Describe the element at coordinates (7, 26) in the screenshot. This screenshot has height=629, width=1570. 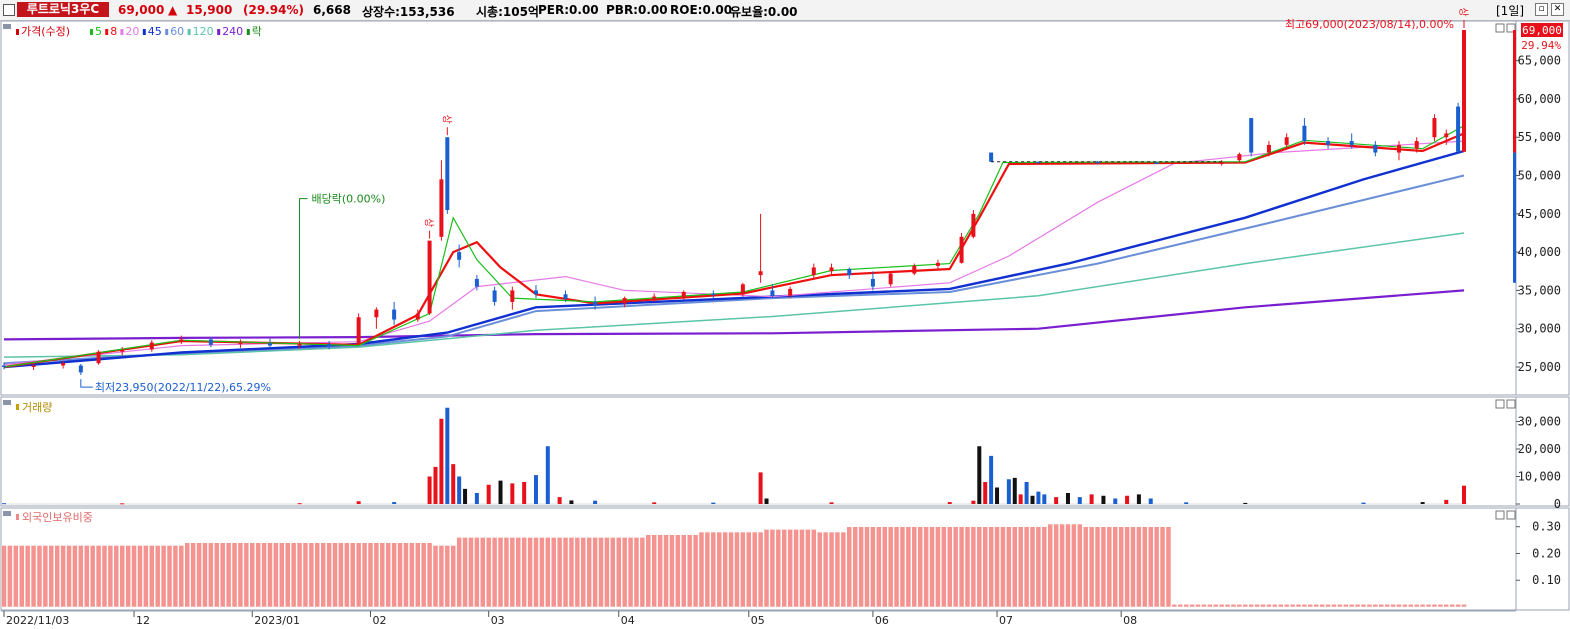
I see `price-panel-menu-icon` at that location.